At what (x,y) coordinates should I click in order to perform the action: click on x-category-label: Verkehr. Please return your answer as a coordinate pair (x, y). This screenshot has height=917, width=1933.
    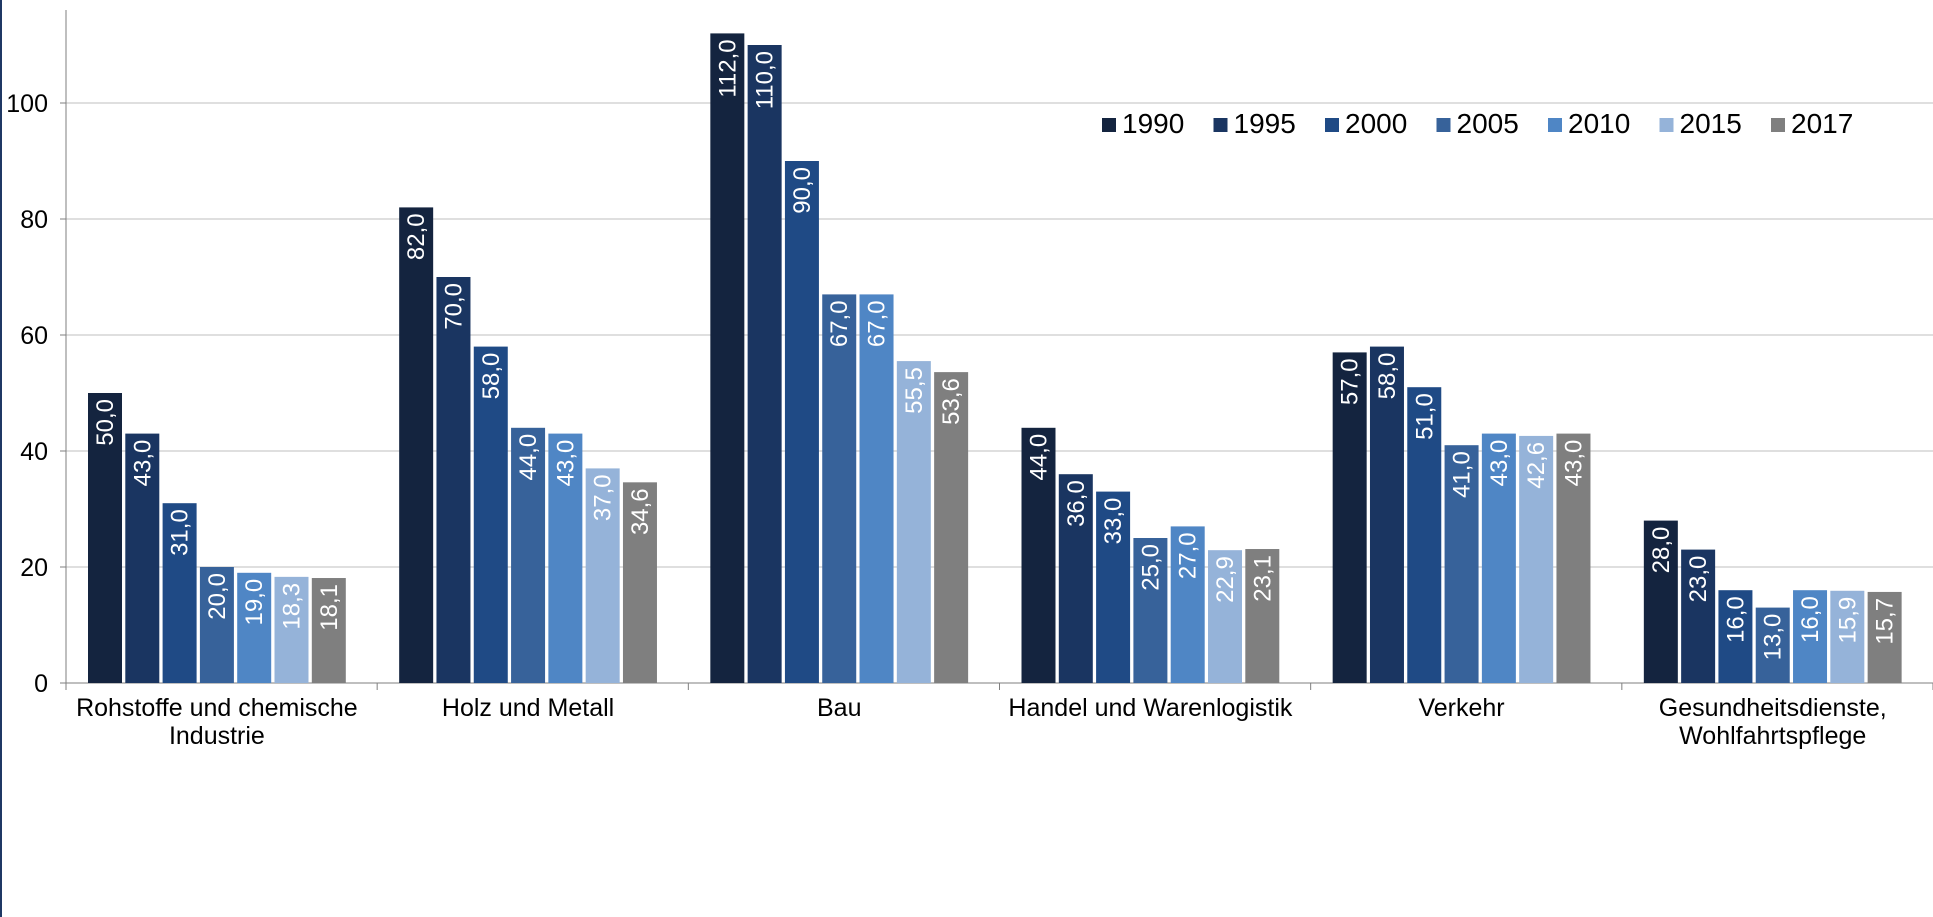
    Looking at the image, I should click on (1461, 708).